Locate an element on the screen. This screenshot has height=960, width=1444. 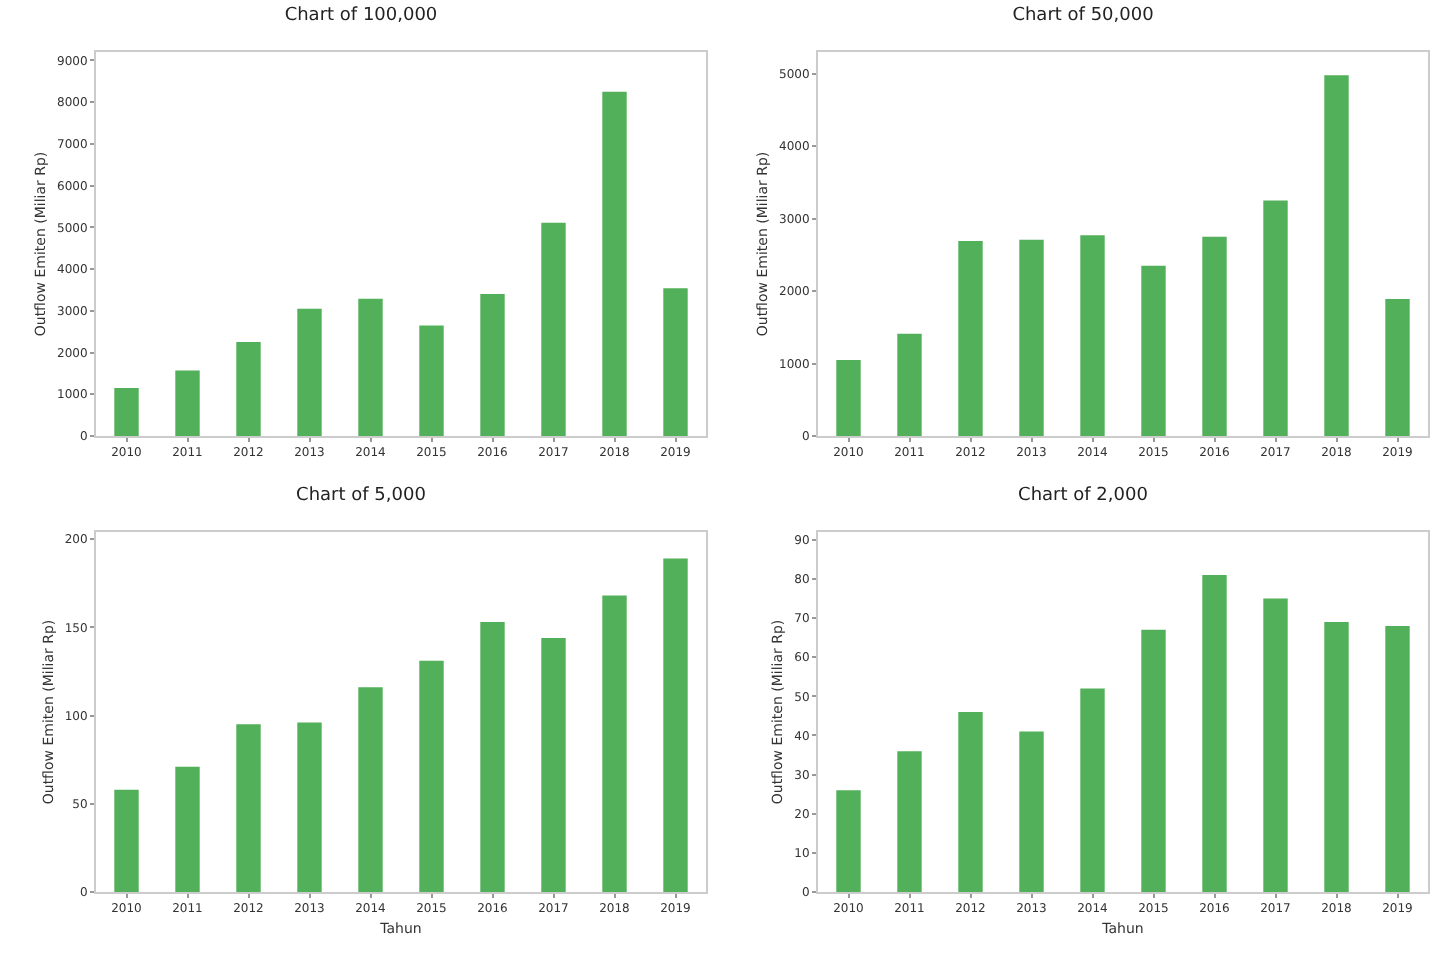
chart-title: Chart of 5,000 is located at coordinates (361, 495).